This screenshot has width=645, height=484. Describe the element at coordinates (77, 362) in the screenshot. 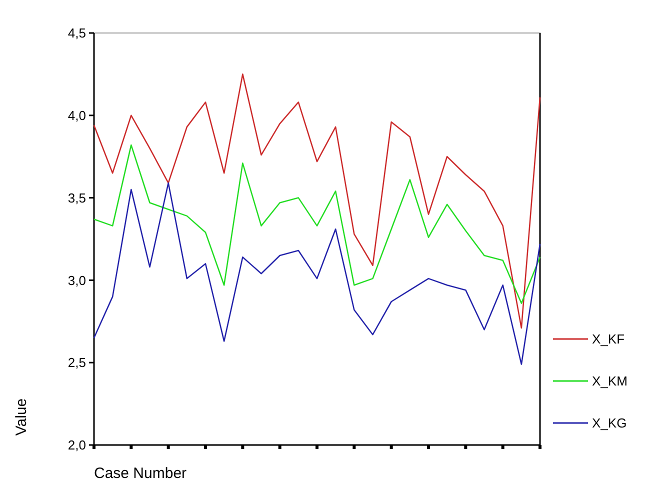

I see `y-tick-label: 2,5` at that location.